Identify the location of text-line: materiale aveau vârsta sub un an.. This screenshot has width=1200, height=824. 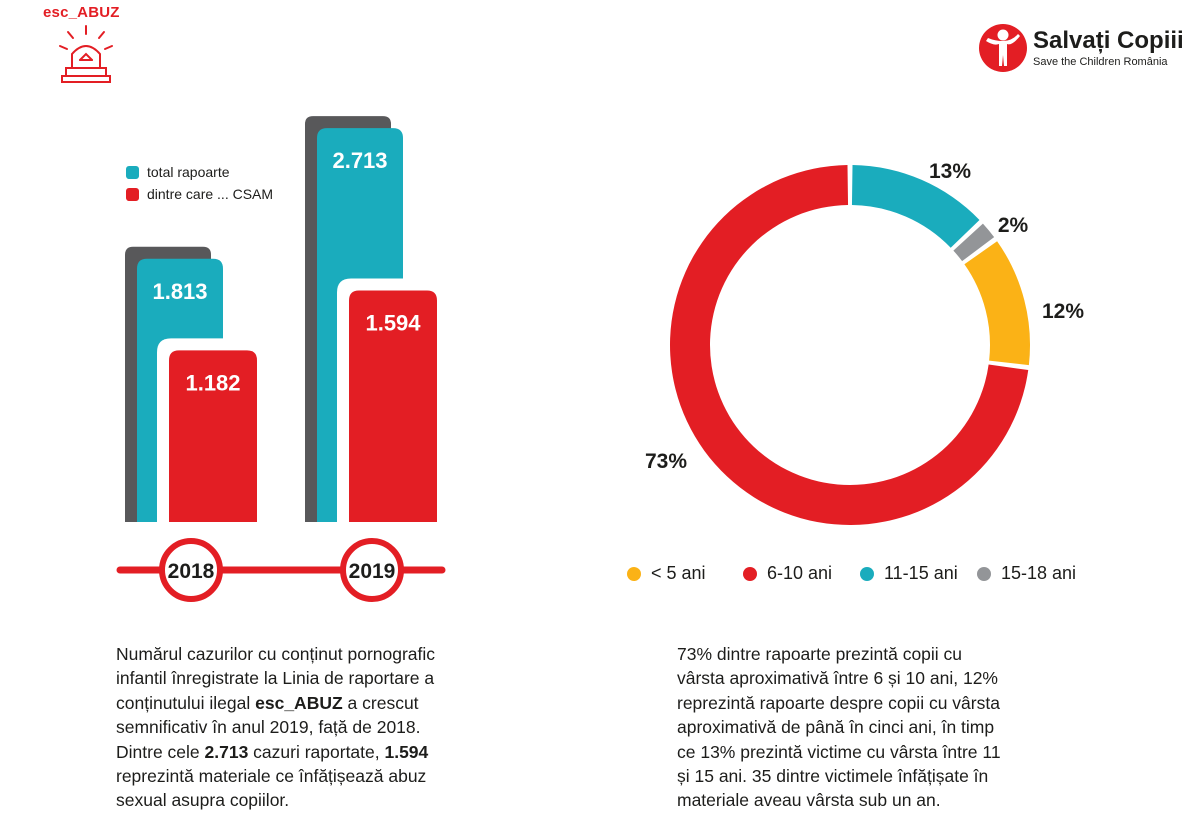
(809, 800).